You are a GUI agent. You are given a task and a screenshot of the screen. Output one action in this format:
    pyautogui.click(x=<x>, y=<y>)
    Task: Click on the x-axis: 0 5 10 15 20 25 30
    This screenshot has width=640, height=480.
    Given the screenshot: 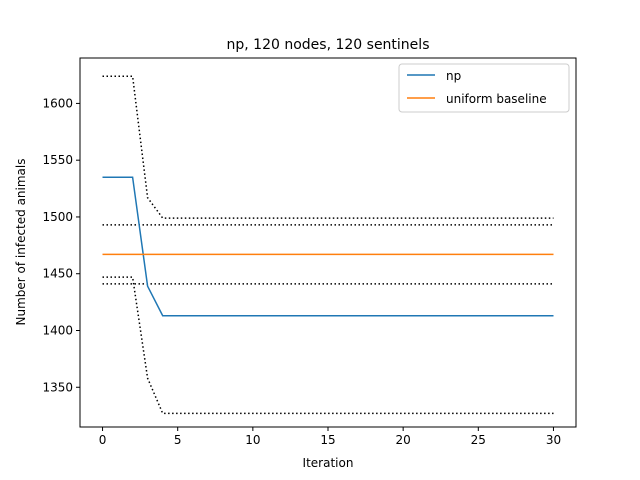 What is the action you would take?
    pyautogui.click(x=330, y=437)
    